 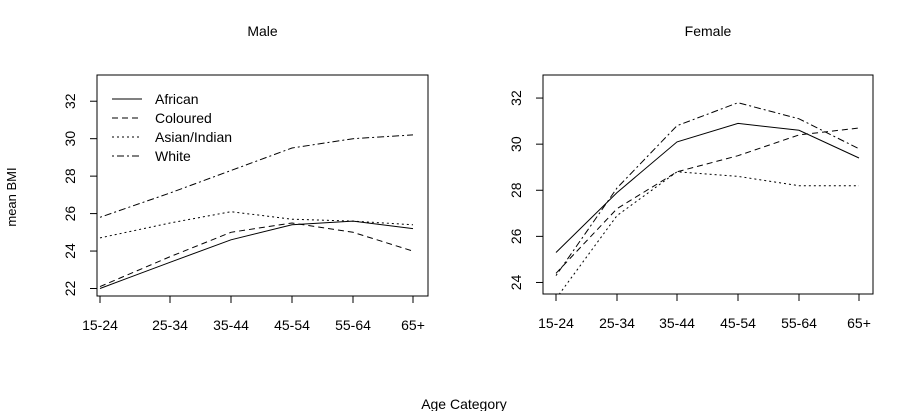 What do you see at coordinates (193, 137) in the screenshot?
I see `legend-label: Asian/Indian` at bounding box center [193, 137].